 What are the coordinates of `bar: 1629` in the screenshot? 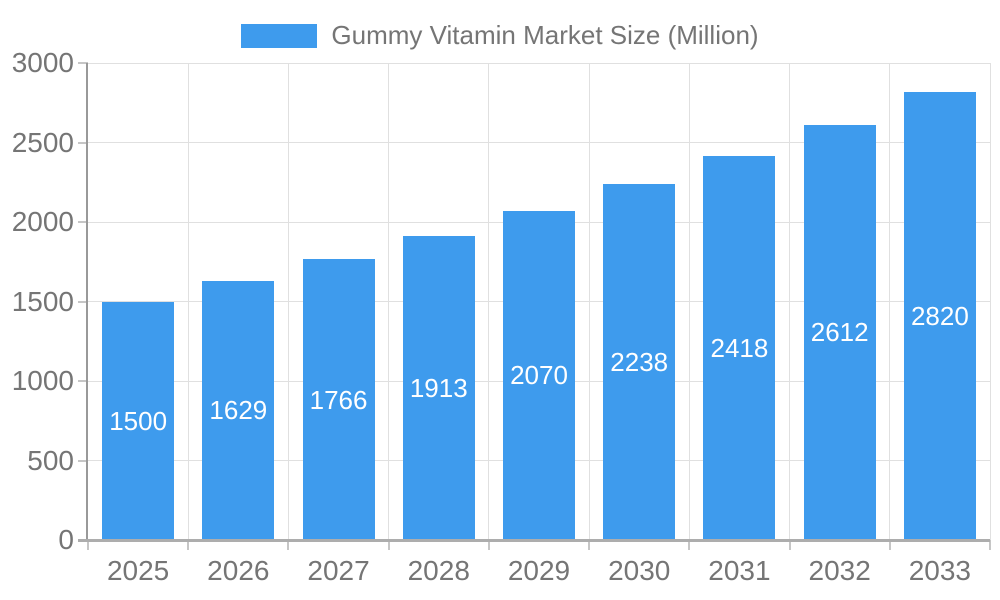 It's located at (238, 410).